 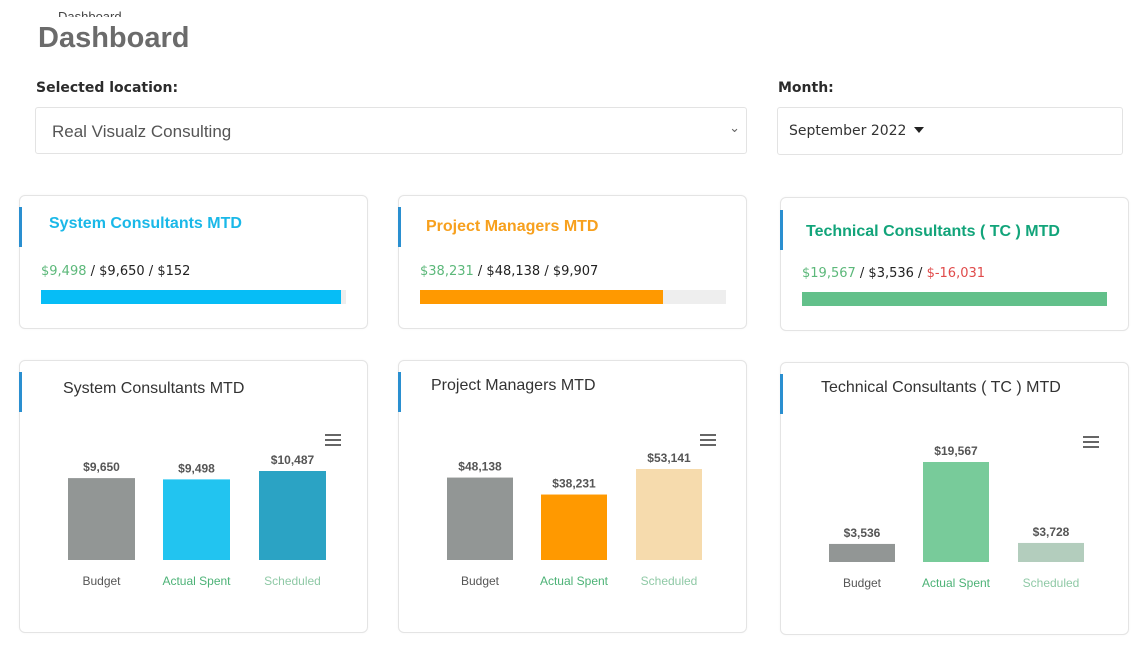 What do you see at coordinates (90, 13) in the screenshot?
I see `breadcrumb-cut-text: Dashboard` at bounding box center [90, 13].